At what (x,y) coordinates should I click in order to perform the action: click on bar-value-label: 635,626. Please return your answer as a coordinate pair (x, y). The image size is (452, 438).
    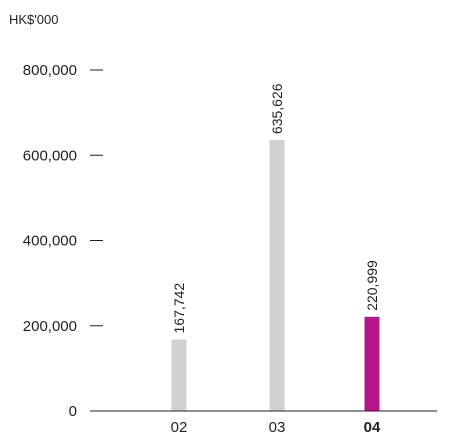
    Looking at the image, I should click on (277, 108).